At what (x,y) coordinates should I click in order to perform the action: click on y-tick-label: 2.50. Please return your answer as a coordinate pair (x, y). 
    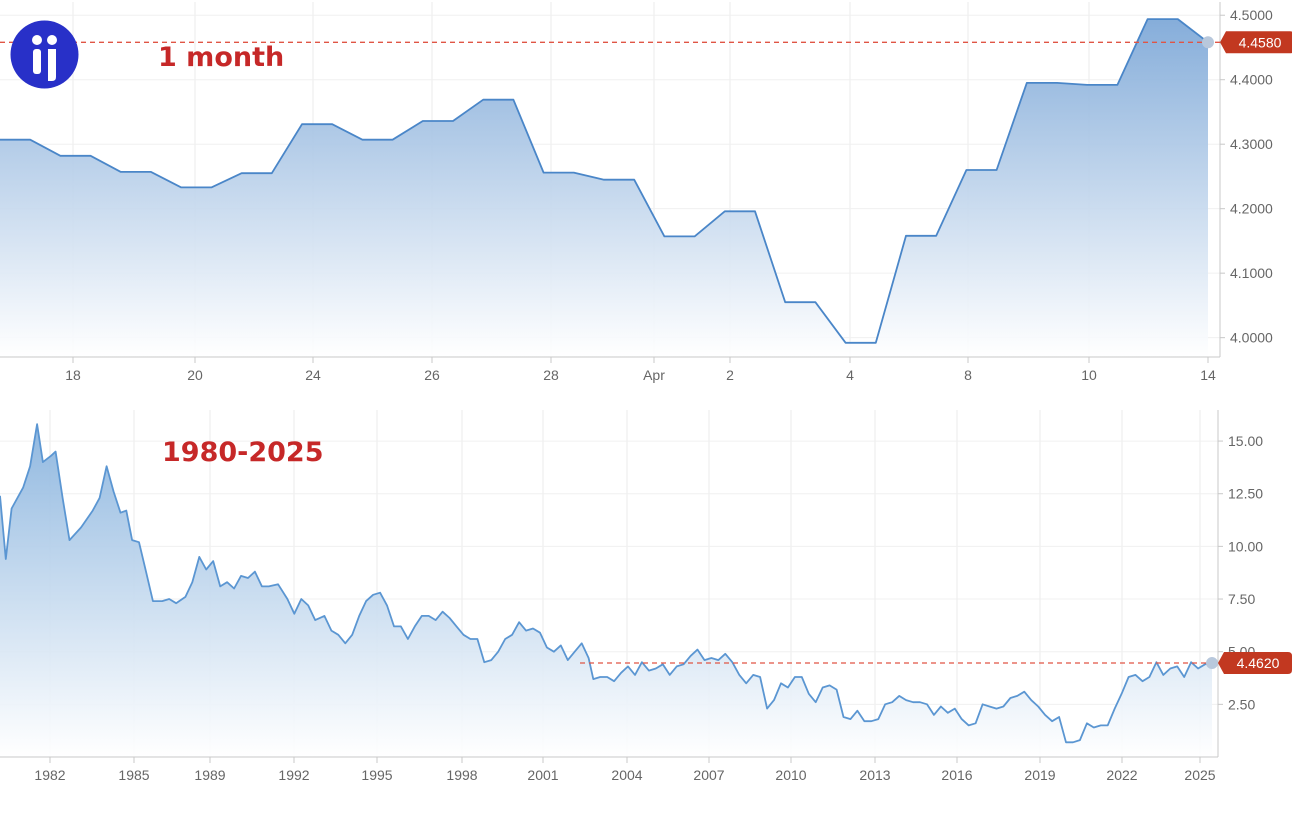
    Looking at the image, I should click on (1241, 704).